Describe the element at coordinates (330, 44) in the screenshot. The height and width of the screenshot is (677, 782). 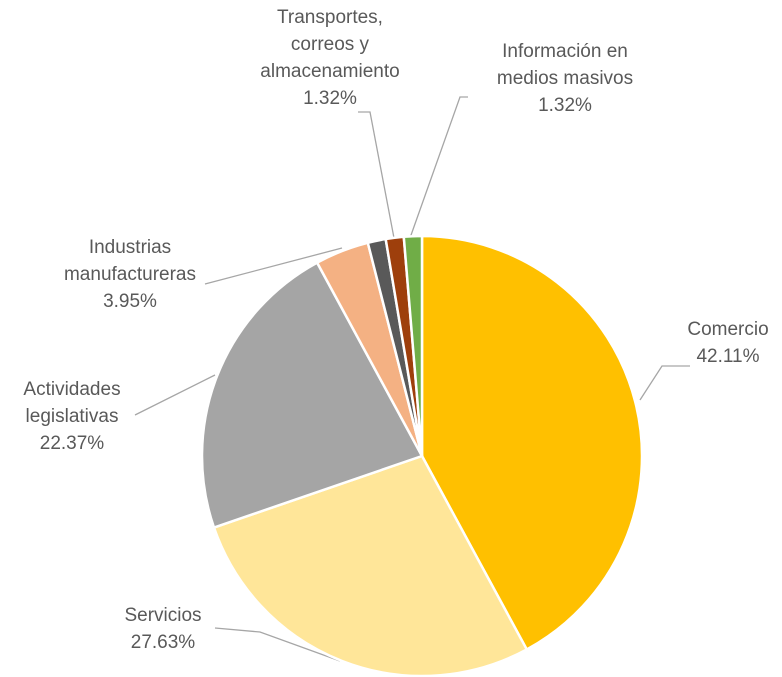
I see `category-label: Transportes, correos y almacenamiento` at that location.